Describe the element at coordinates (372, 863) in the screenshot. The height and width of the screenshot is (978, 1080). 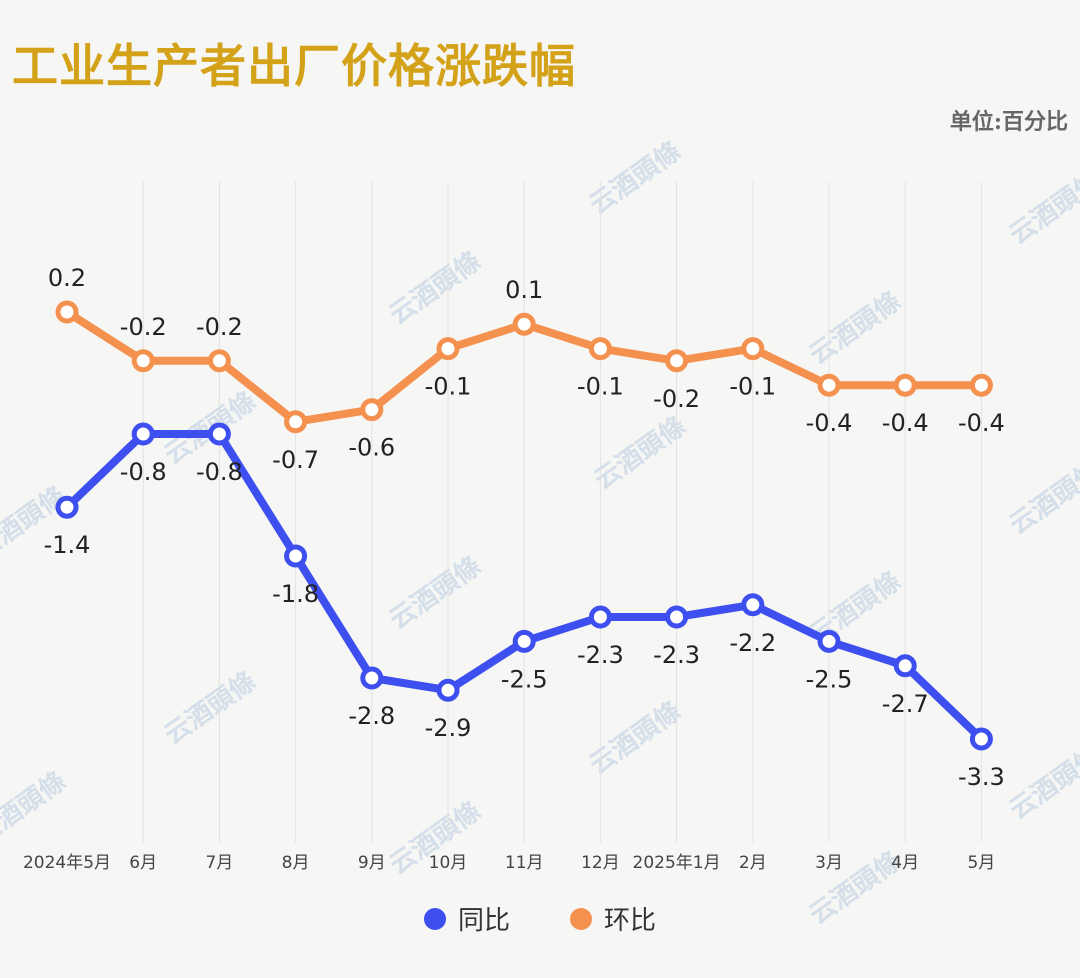
I see `x-tick-label: 9月` at that location.